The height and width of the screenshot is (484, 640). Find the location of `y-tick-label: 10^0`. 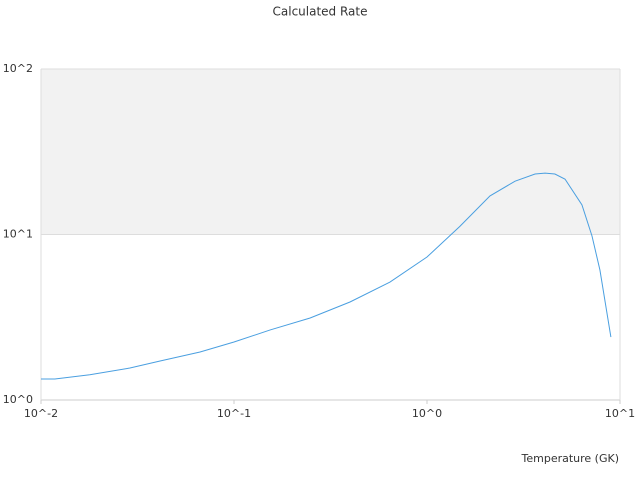

y-tick-label: 10^0 is located at coordinates (18, 399).